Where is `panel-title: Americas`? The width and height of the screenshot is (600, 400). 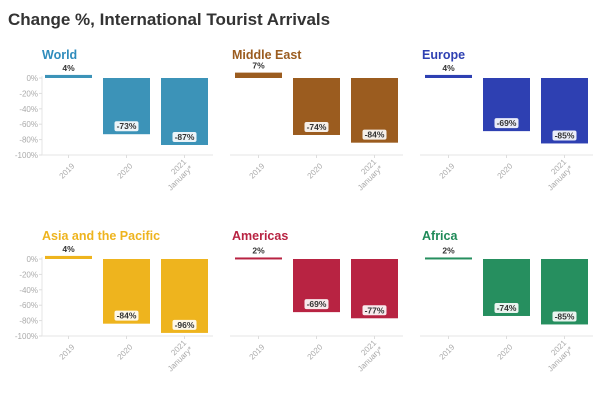 panel-title: Americas is located at coordinates (260, 236).